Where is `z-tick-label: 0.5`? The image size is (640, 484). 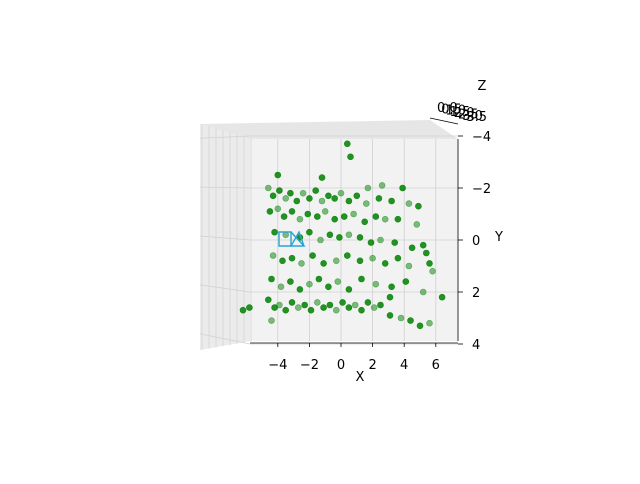
z-tick-label: 0.5 is located at coordinates (451, 109).